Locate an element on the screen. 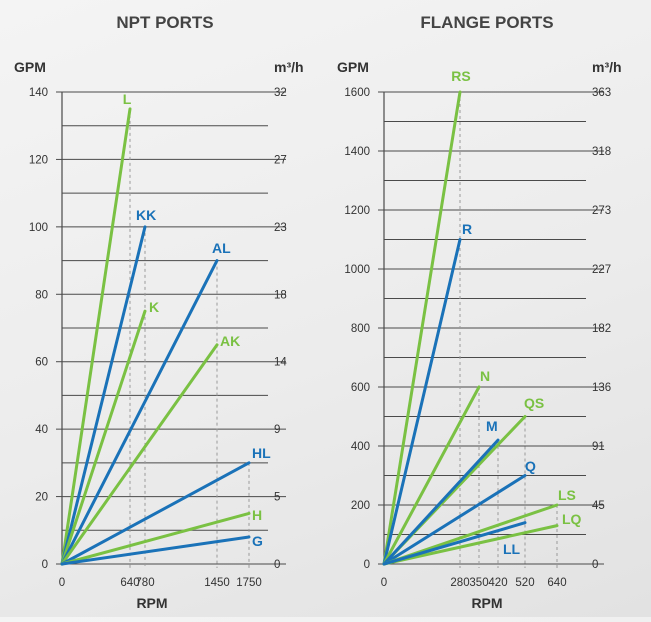 Image resolution: width=651 pixels, height=622 pixels. y-tick-label: 100 is located at coordinates (38, 228).